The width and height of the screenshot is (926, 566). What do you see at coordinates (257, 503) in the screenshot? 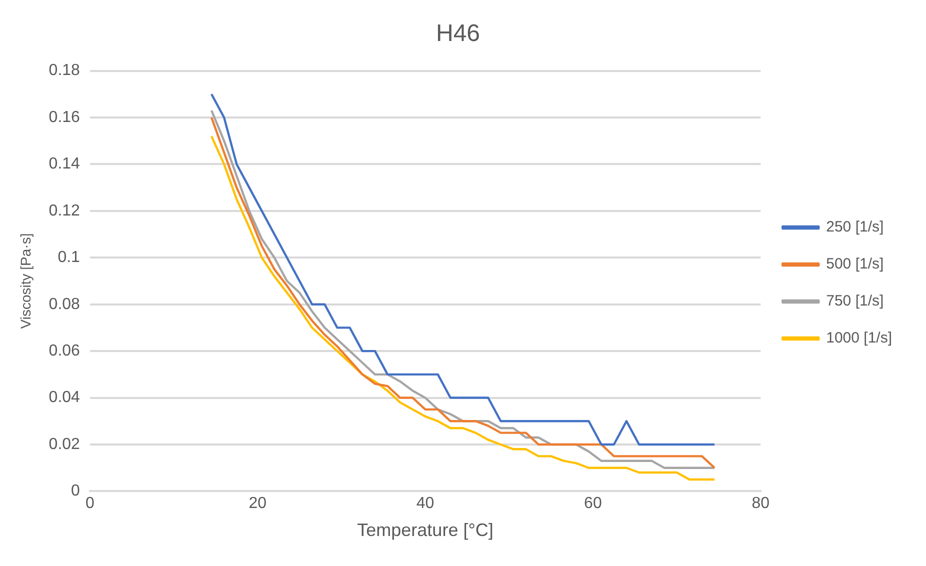
I see `x-tick-label: 20` at bounding box center [257, 503].